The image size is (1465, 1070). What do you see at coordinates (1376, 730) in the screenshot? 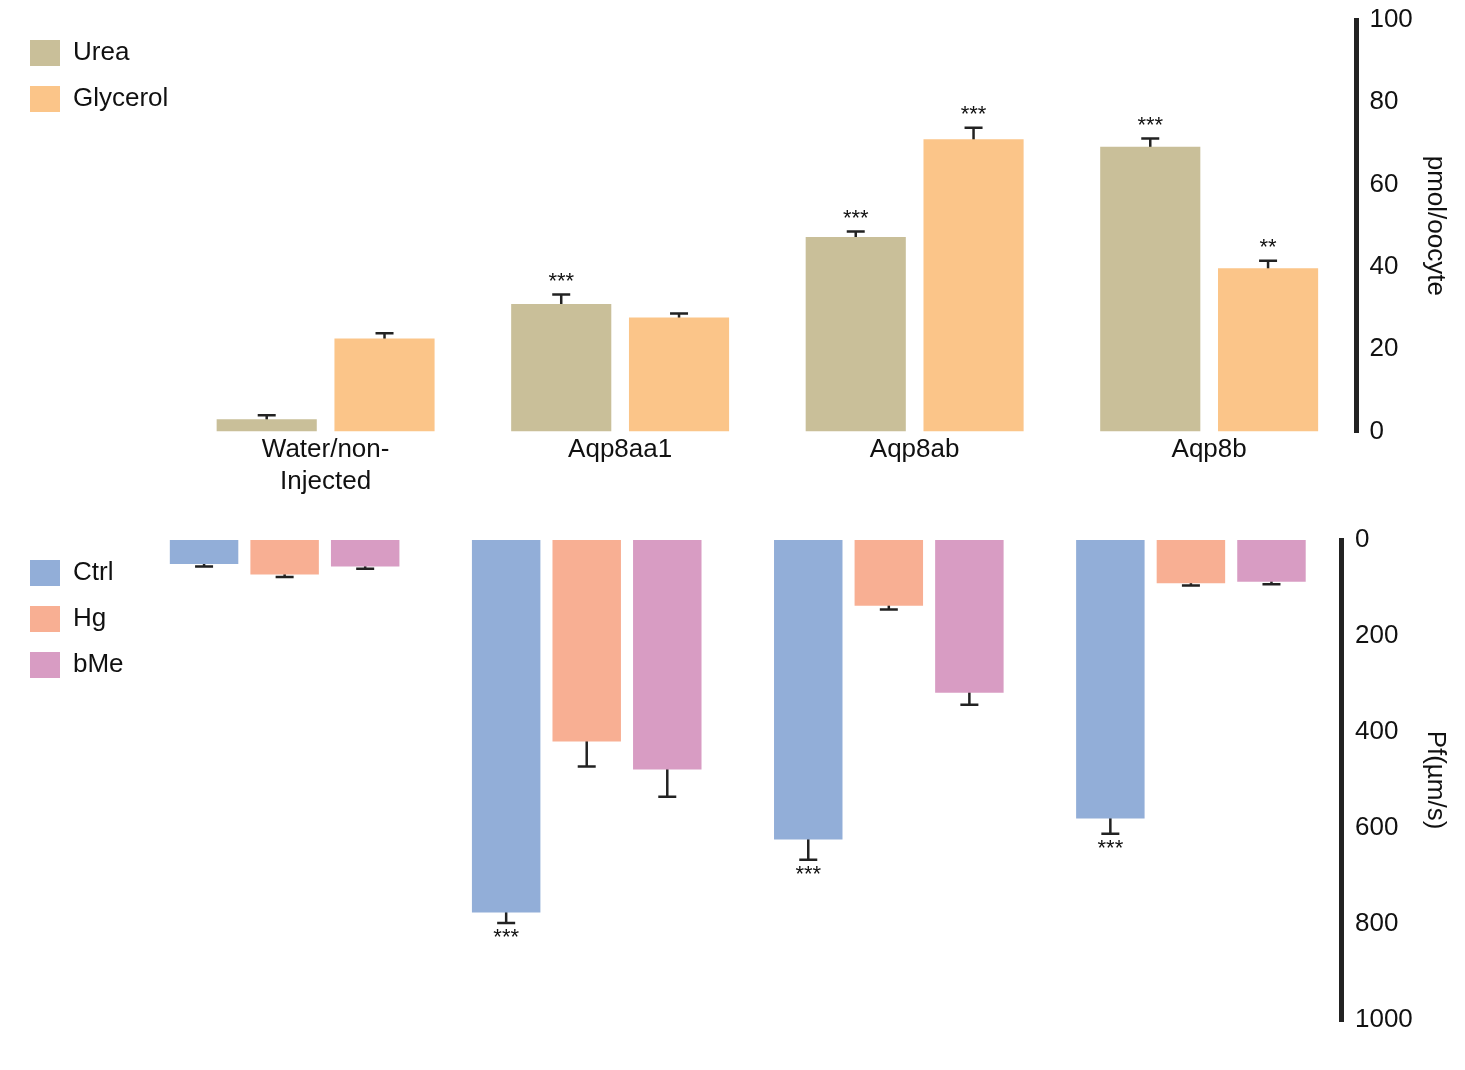
I see `y-tick-label: 400` at bounding box center [1376, 730].